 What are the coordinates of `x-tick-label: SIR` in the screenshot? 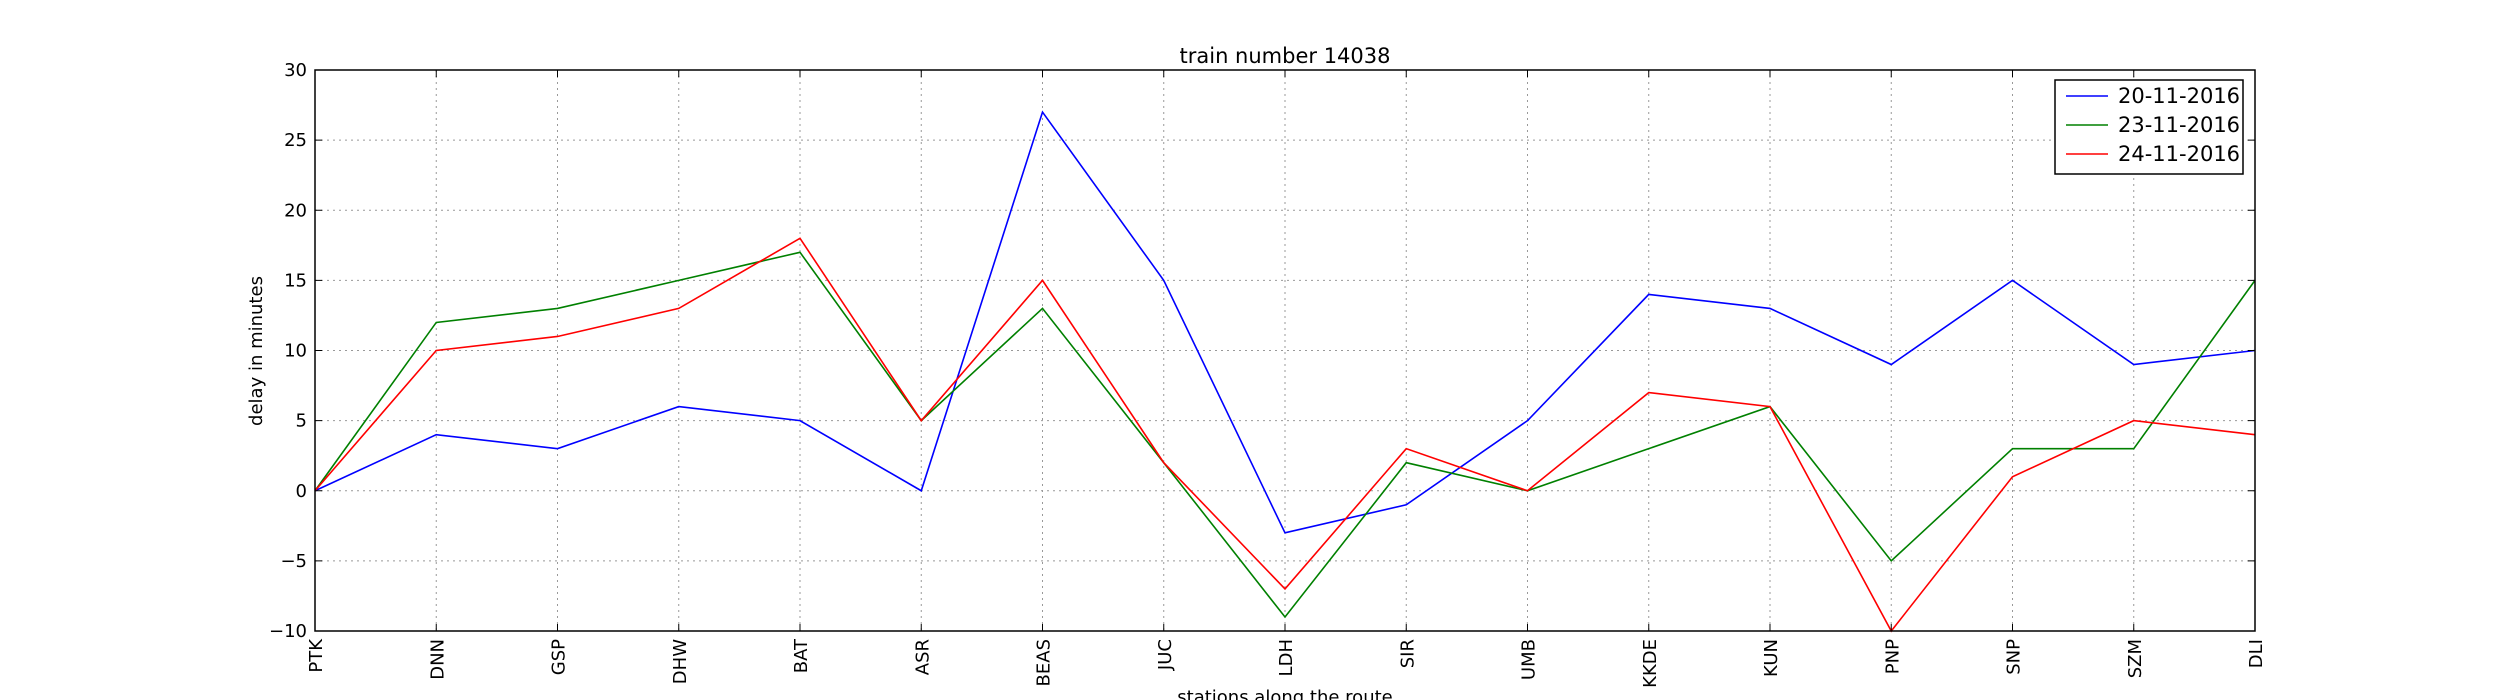 It's located at (1407, 653).